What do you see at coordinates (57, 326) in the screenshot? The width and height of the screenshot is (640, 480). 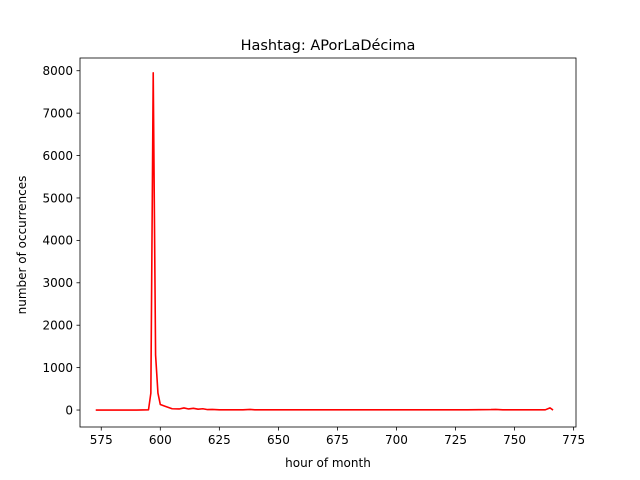 I see `y-tick-label-2000: 2000` at bounding box center [57, 326].